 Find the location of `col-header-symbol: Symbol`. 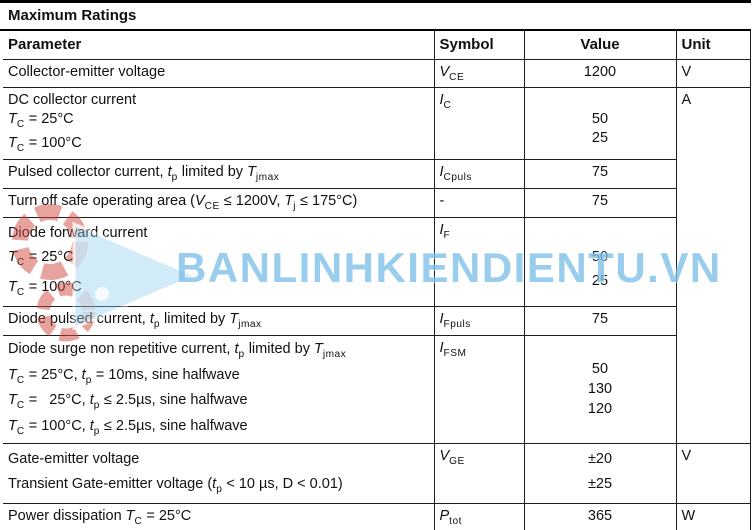

col-header-symbol: Symbol is located at coordinates (478, 45).